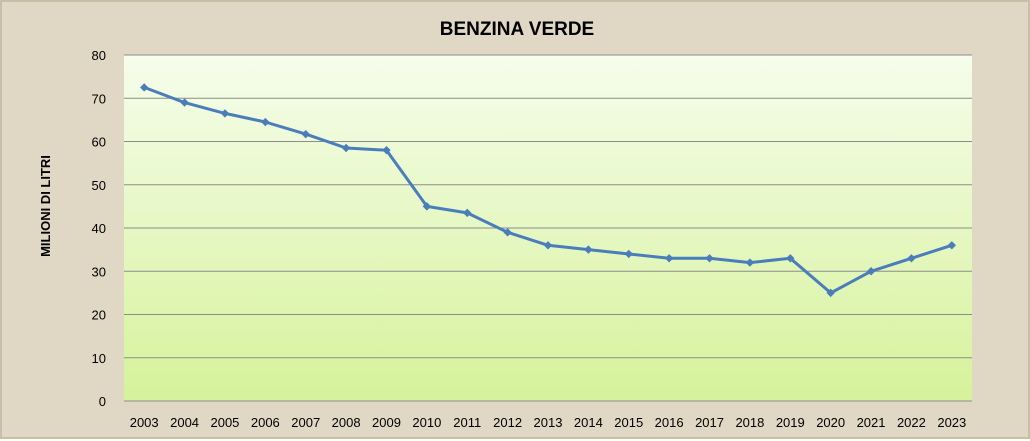  Describe the element at coordinates (628, 254) in the screenshot. I see `data-point-2015` at that location.